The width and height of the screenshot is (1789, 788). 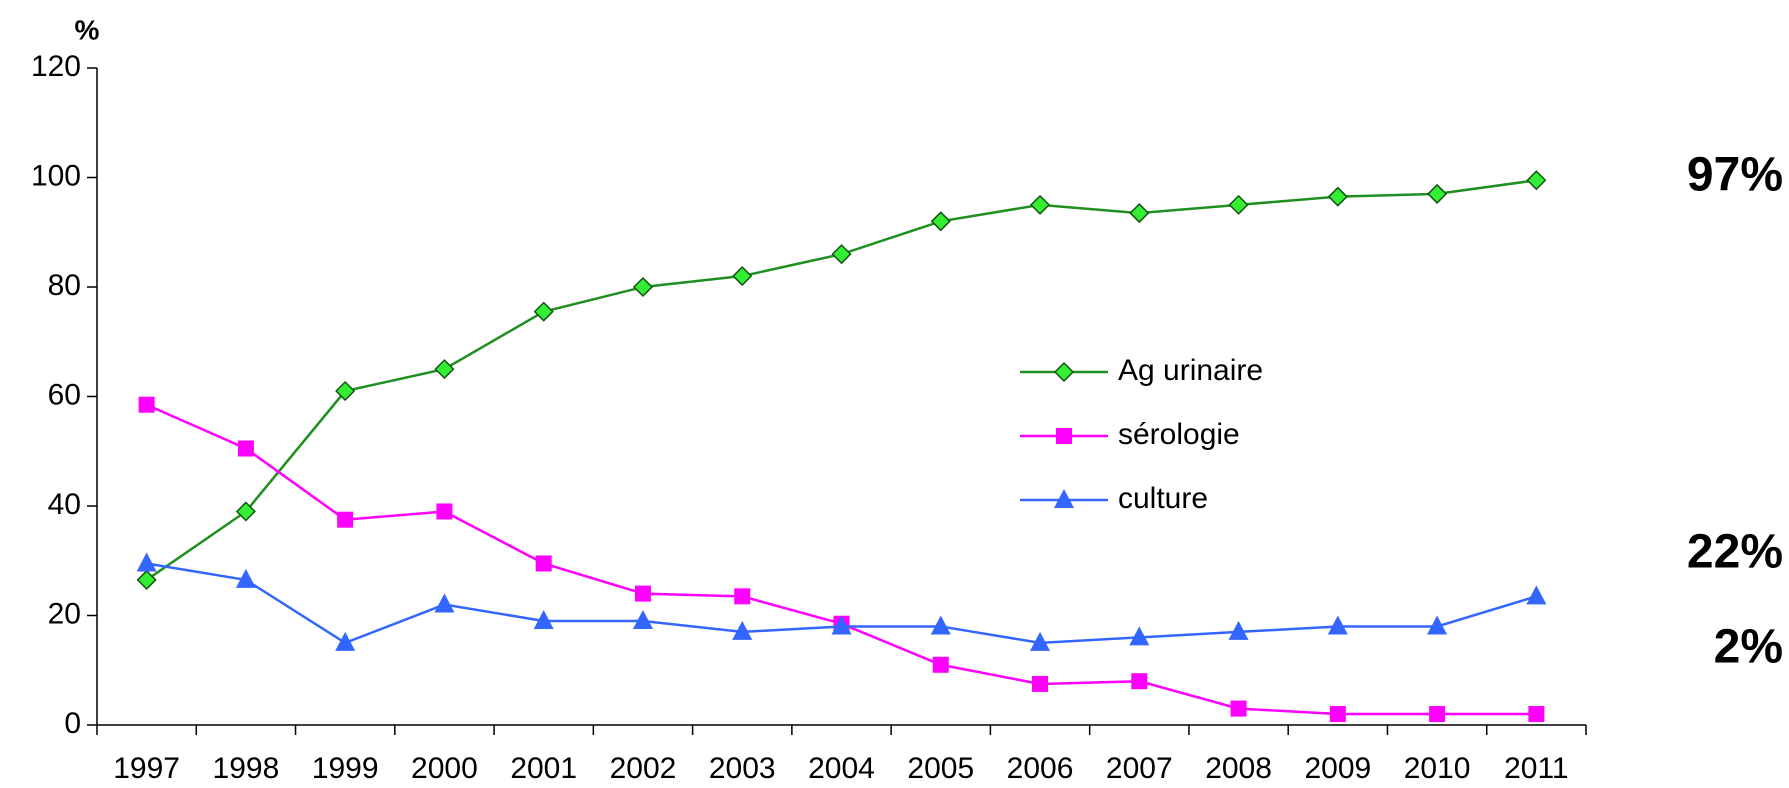 I want to click on y-tick-label: 120, so click(x=56, y=66).